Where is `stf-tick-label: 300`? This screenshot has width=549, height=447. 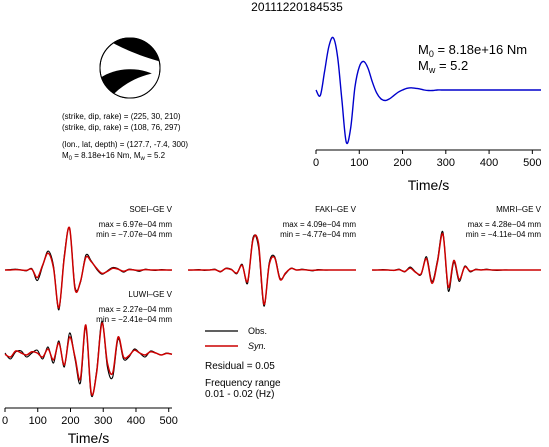 stf-tick-label: 300 is located at coordinates (446, 163).